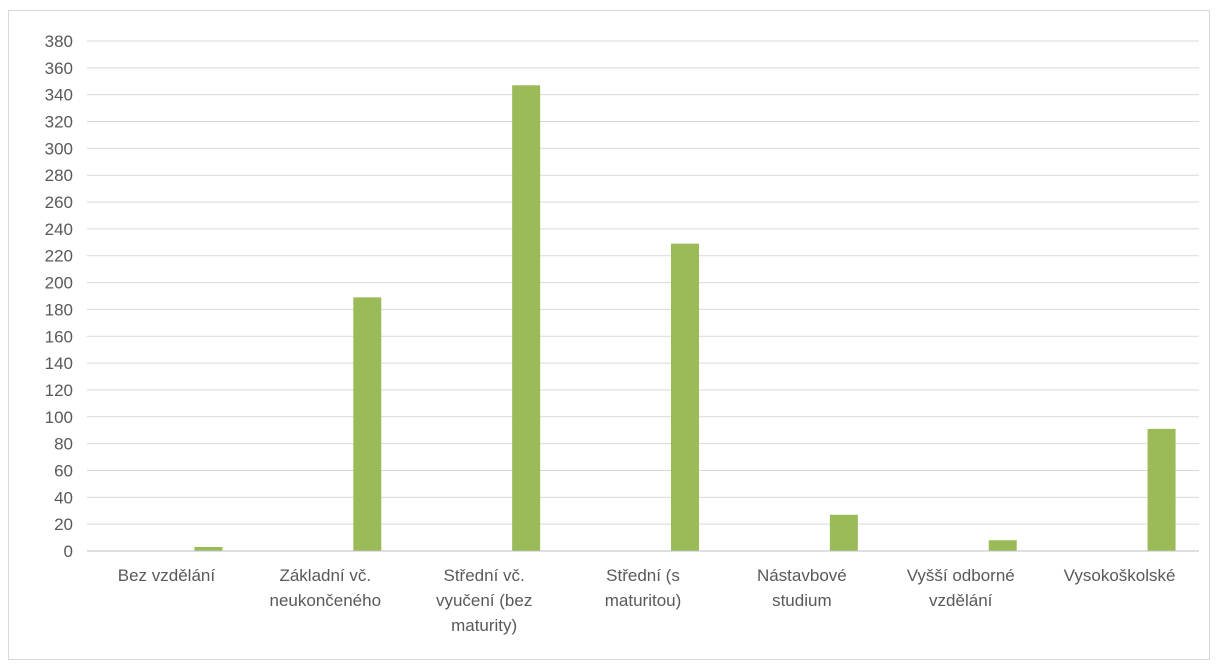  What do you see at coordinates (59, 122) in the screenshot?
I see `y-tick-label: 320` at bounding box center [59, 122].